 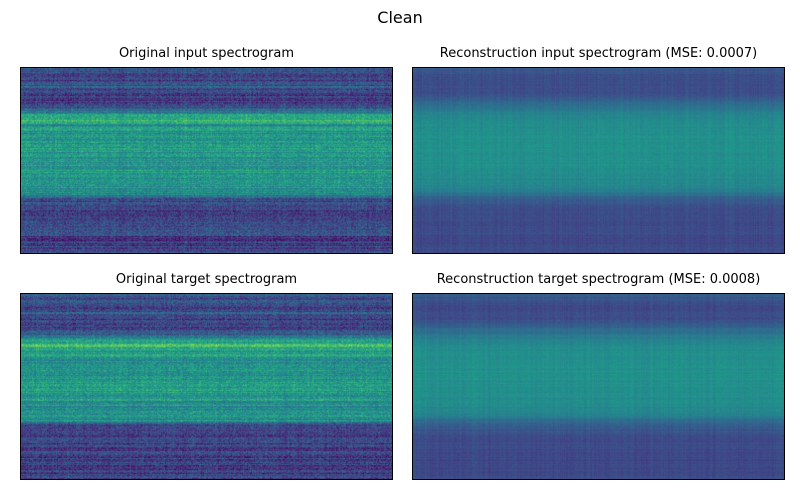 I want to click on figure-title: Clean, so click(x=400, y=17).